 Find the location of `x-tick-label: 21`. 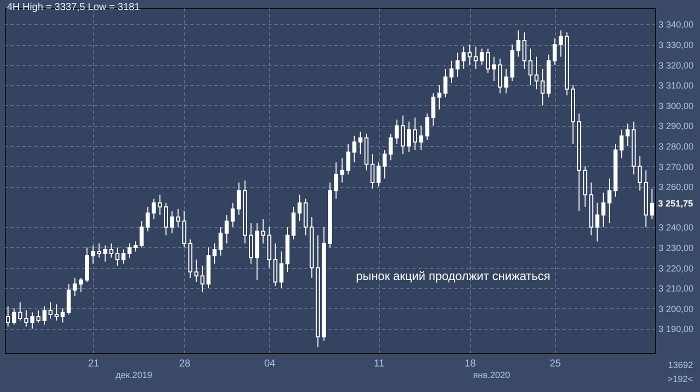

x-tick-label: 21 is located at coordinates (94, 364).